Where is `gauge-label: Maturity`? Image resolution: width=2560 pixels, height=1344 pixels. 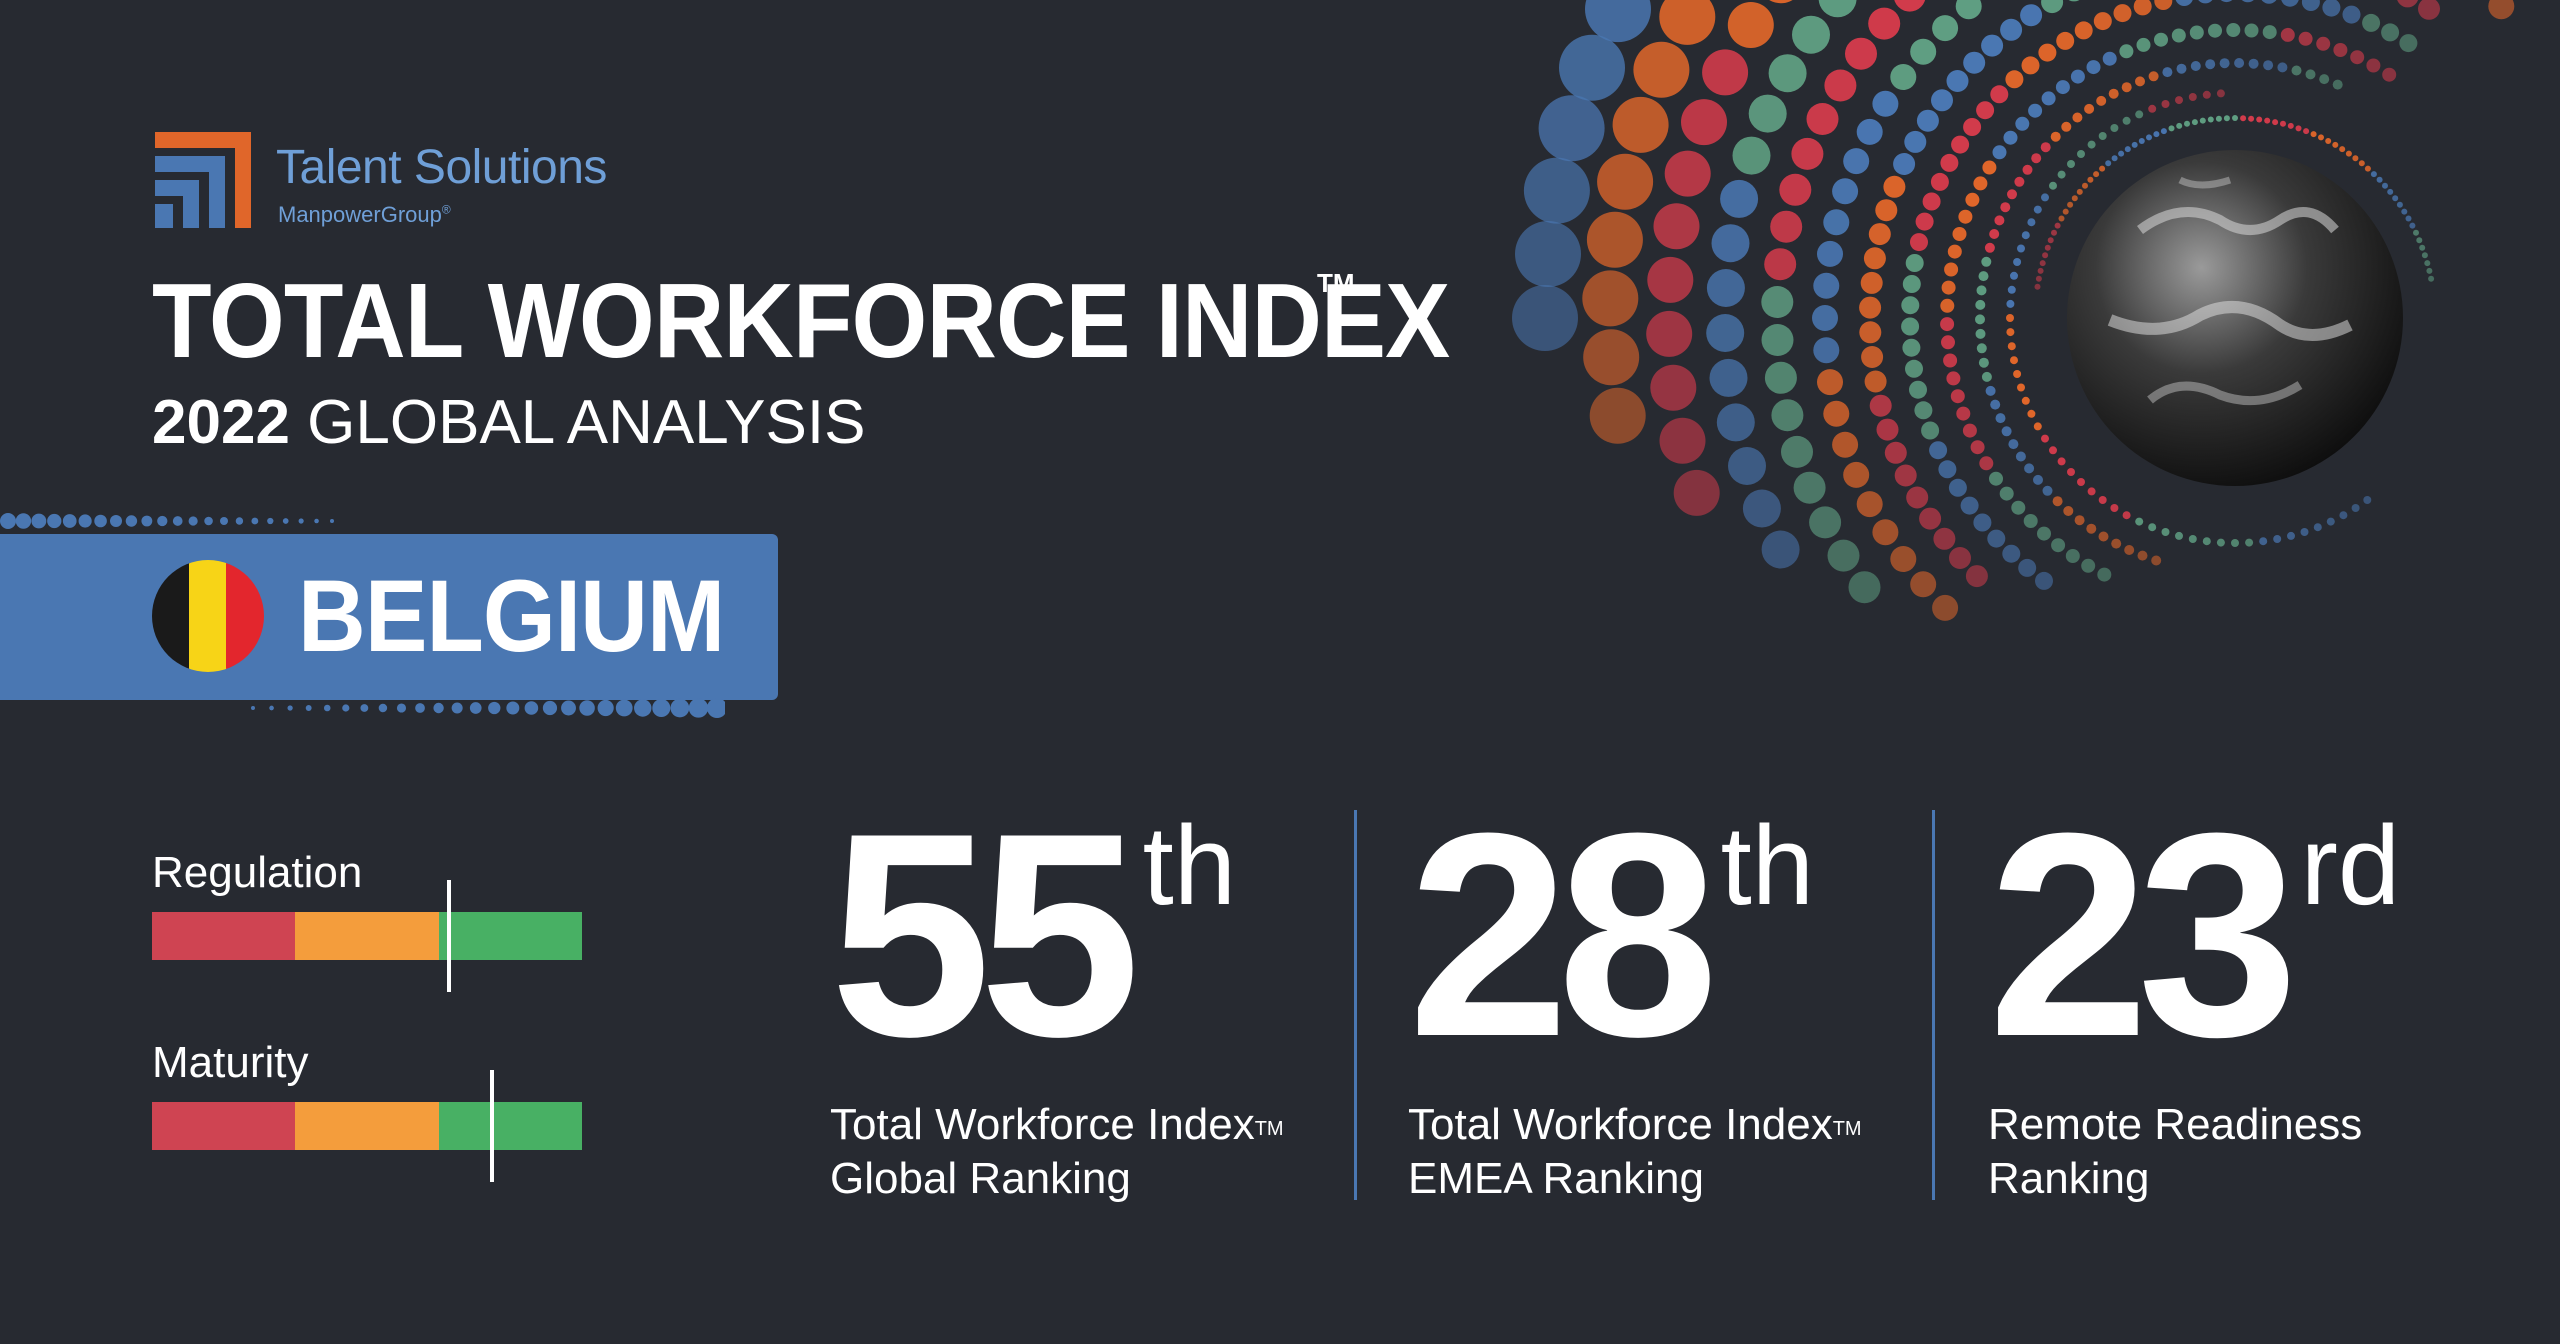 gauge-label: Maturity is located at coordinates (230, 1062).